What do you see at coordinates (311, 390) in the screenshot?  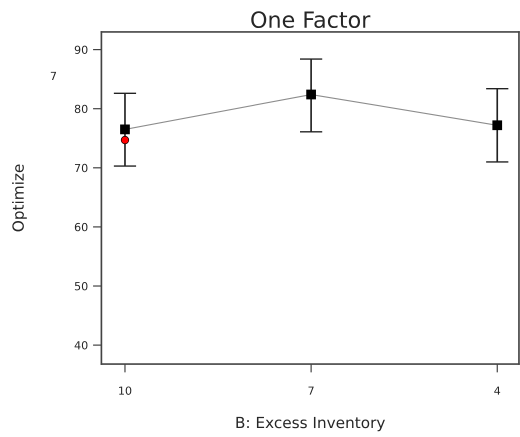 I see `x-tick-label: 7` at bounding box center [311, 390].